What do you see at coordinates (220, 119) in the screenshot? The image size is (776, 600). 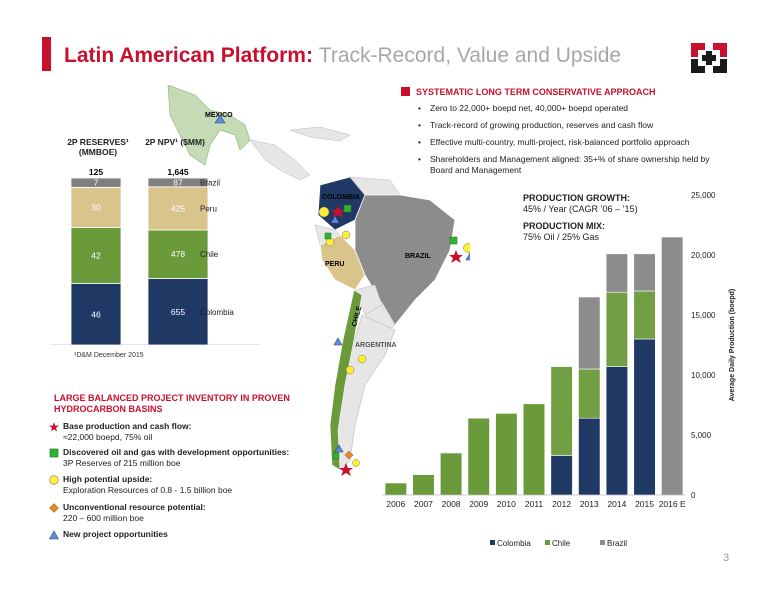 I see `triangle-marker-mexico` at bounding box center [220, 119].